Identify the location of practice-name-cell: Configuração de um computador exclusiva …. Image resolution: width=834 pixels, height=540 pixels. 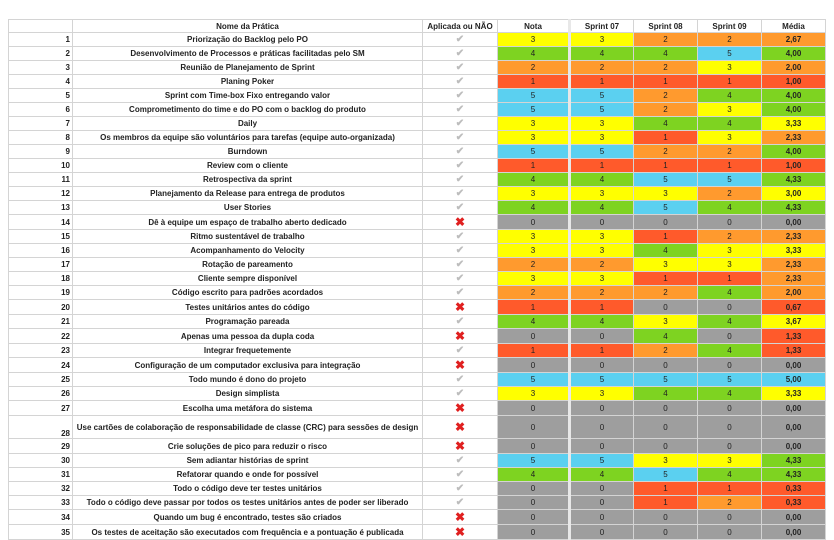
(247, 365).